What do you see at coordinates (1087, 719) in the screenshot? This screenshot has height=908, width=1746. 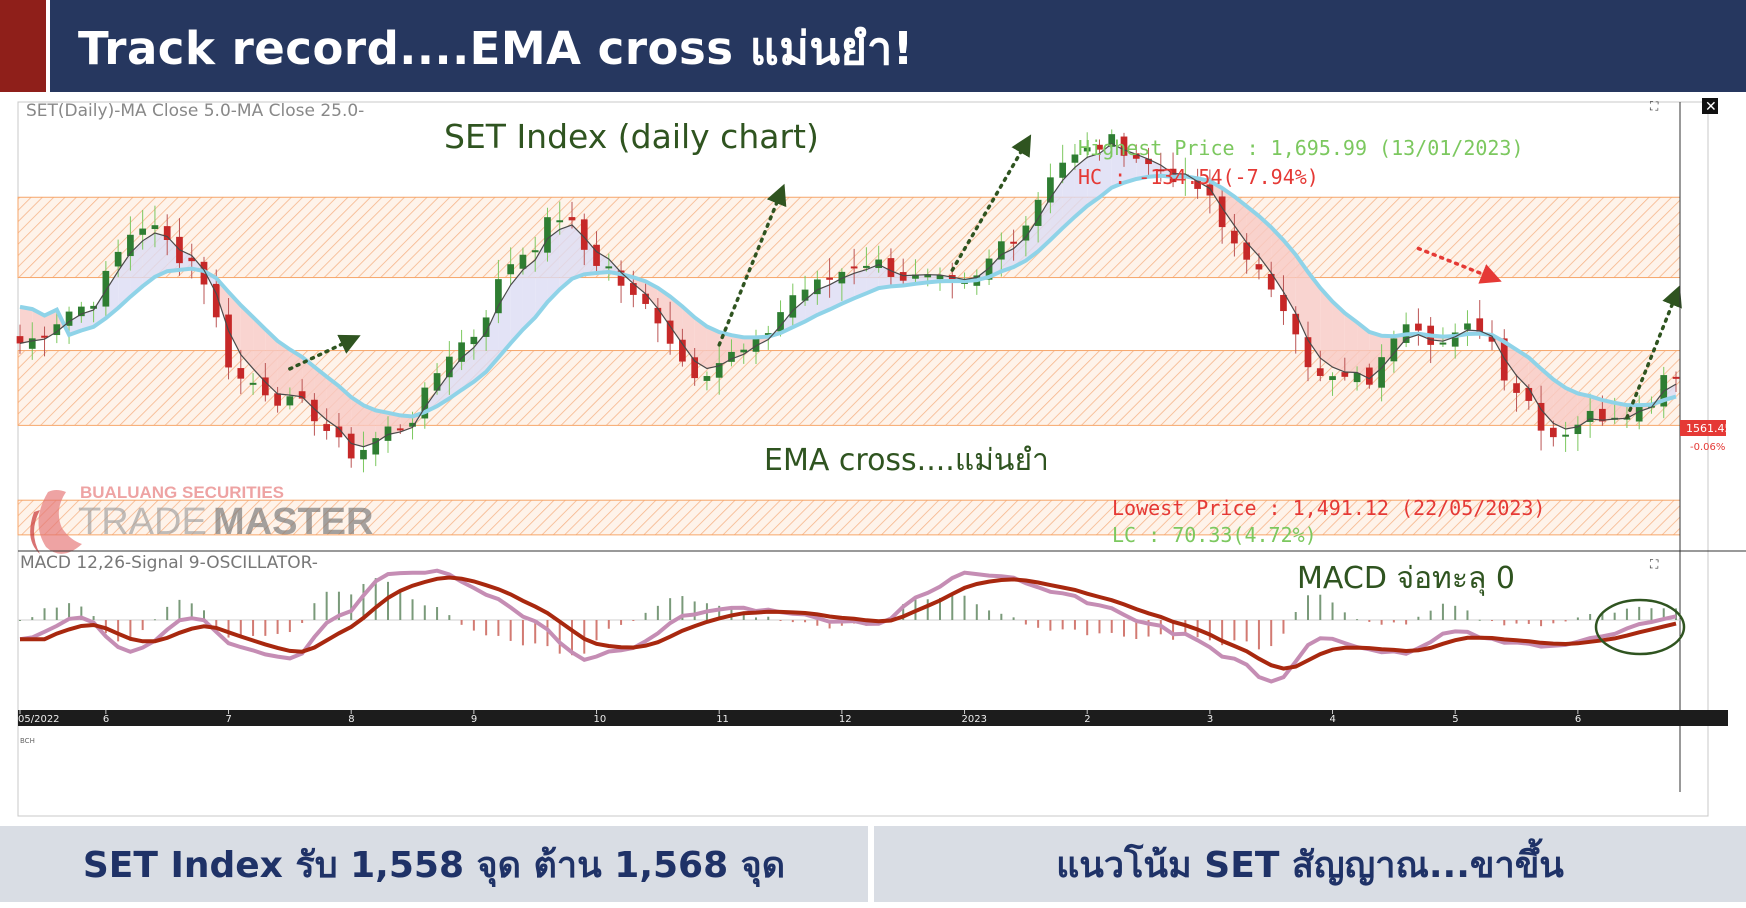 I see `time-tick-label: 2` at bounding box center [1087, 719].